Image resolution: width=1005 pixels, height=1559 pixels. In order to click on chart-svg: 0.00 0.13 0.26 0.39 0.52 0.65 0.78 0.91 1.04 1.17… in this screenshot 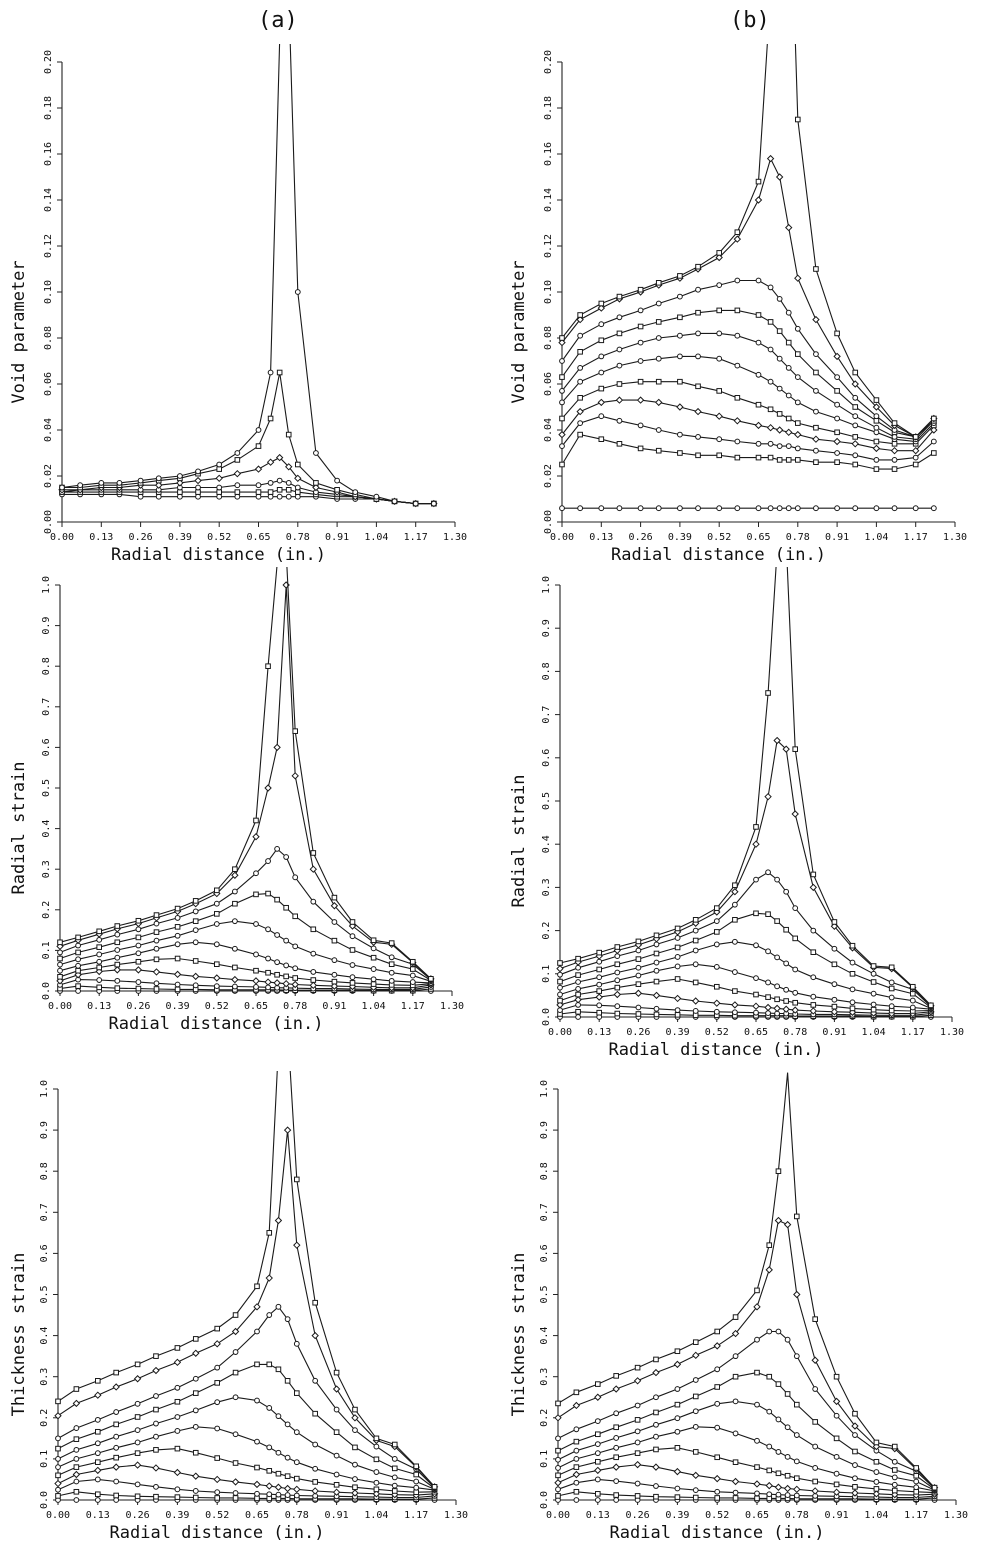, I will do `click(236, 800)`.